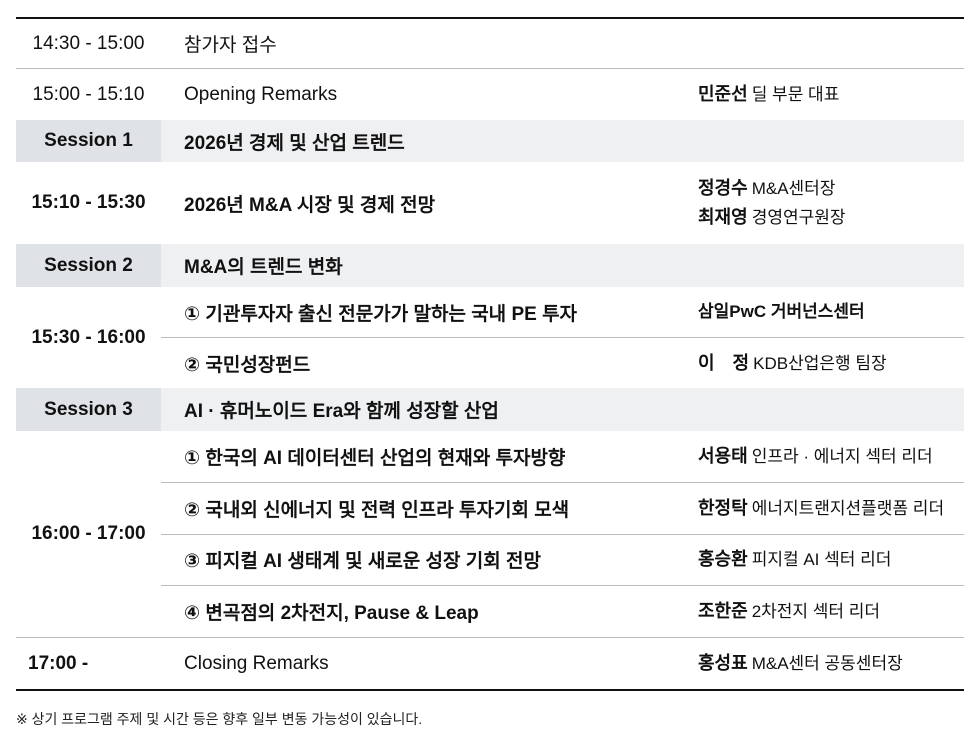  What do you see at coordinates (219, 719) in the screenshot?
I see `footnote: ※ 상기 프로그램 주제 및 시간 등은 향후 일부 변동 가능성이 있습니다.` at bounding box center [219, 719].